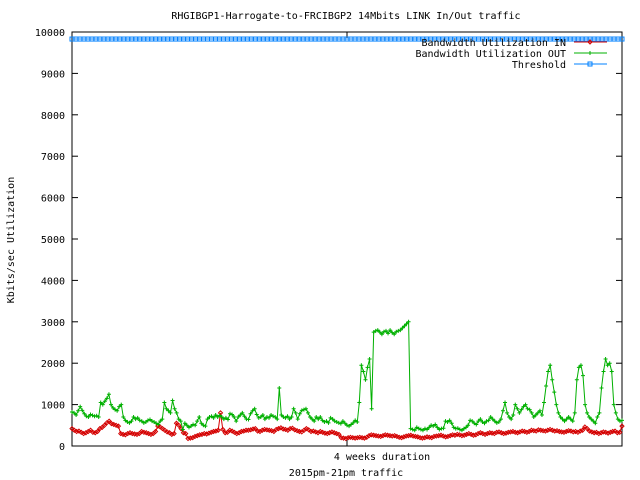 The width and height of the screenshot is (640, 480). I want to click on y-tick-label: 10000, so click(50, 33).